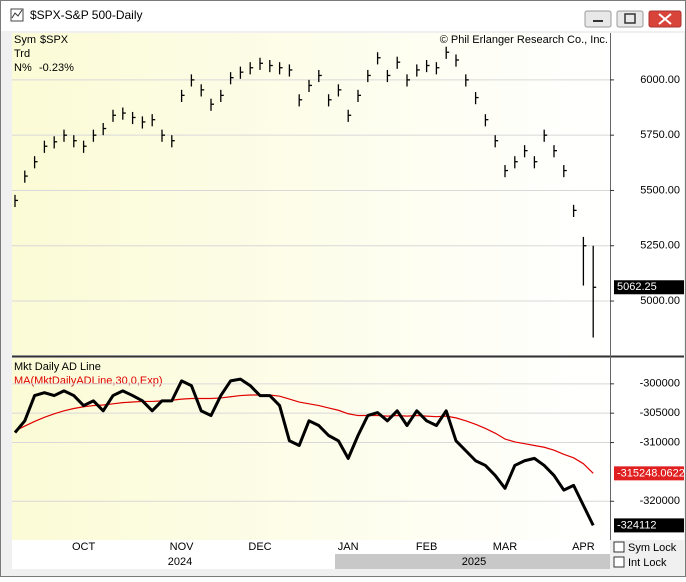 The image size is (686, 582). I want to click on y-tick-label: -300000, so click(660, 384).